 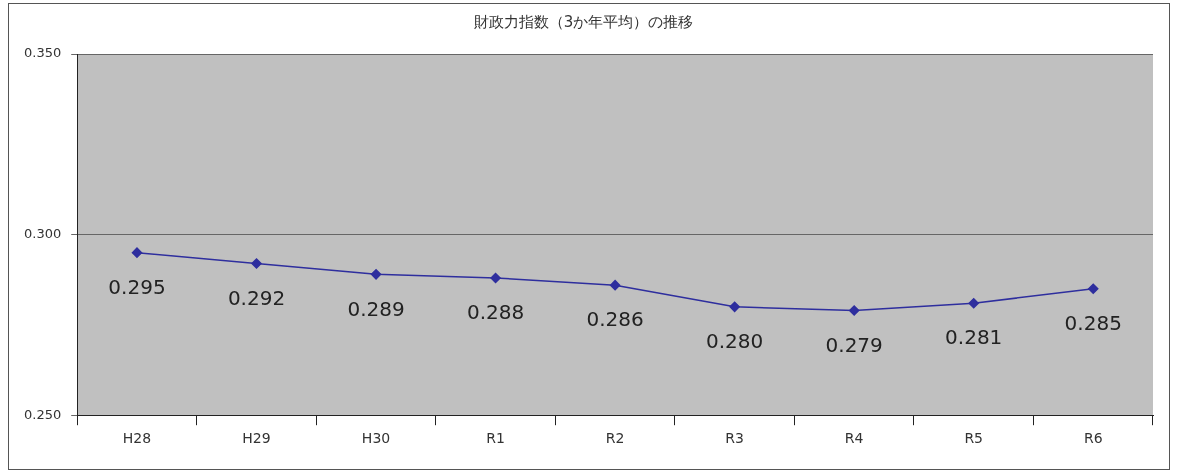 What do you see at coordinates (1093, 322) in the screenshot?
I see `data-label: 0.285` at bounding box center [1093, 322].